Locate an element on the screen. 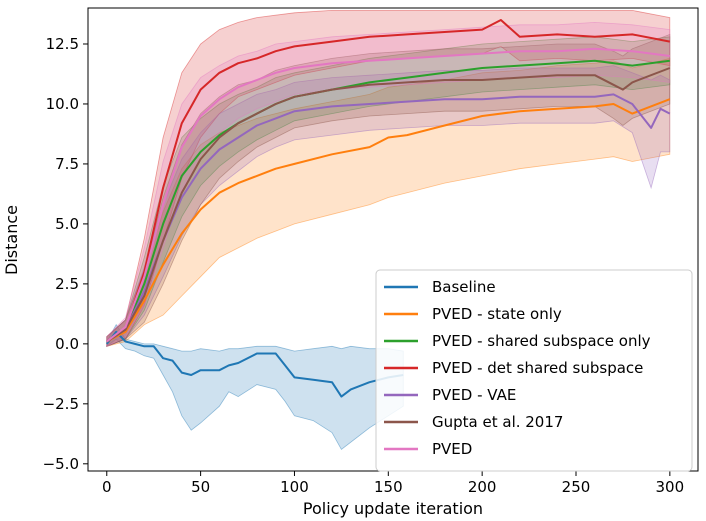 Image resolution: width=706 pixels, height=521 pixels. legend-label-pved: PVED is located at coordinates (452, 449).